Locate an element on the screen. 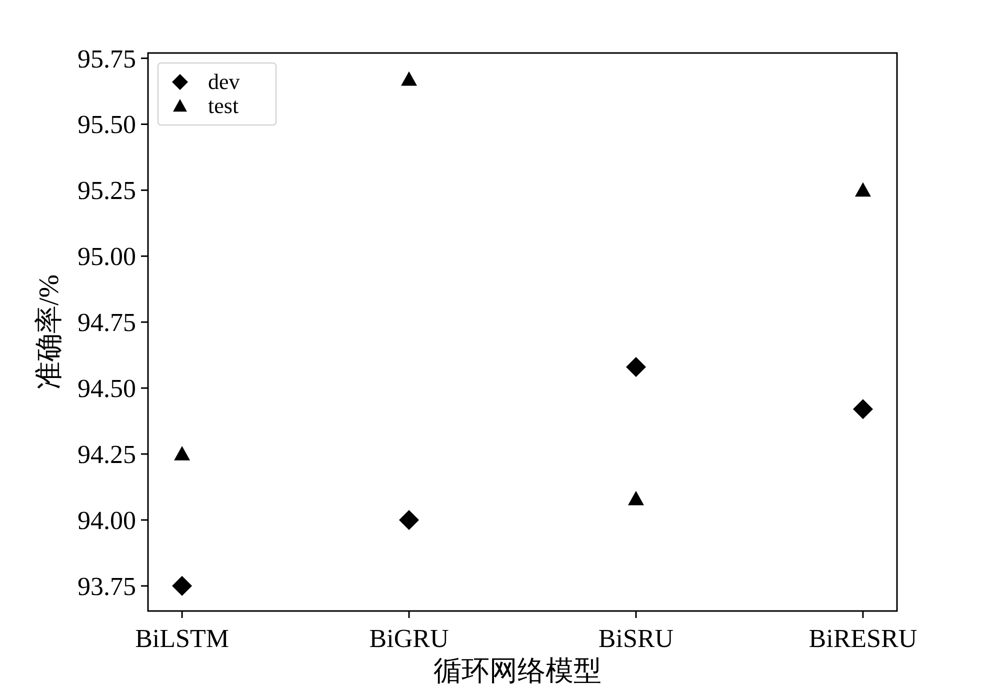 This screenshot has width=999, height=700. x-tick-label: BiGRU is located at coordinates (409, 638).